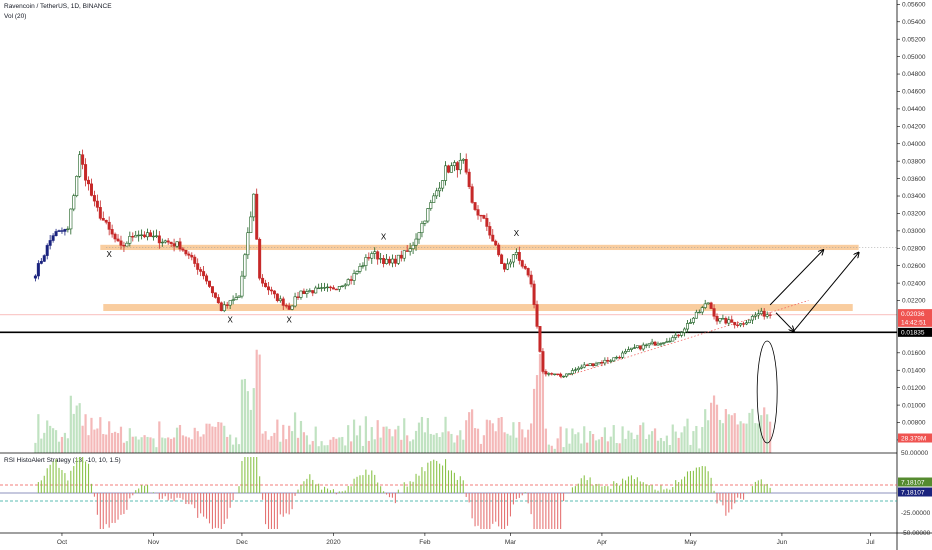 This screenshot has height=550, width=932. Describe the element at coordinates (58, 6) in the screenshot. I see `symbol-title: Ravencoin / TetherUS, 1D, BINANCE` at that location.